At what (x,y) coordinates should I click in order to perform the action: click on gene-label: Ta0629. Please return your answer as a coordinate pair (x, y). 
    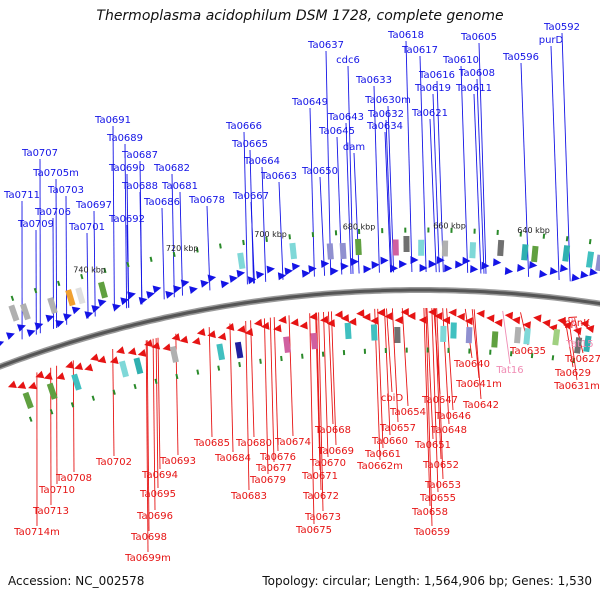
    Looking at the image, I should click on (572, 373).